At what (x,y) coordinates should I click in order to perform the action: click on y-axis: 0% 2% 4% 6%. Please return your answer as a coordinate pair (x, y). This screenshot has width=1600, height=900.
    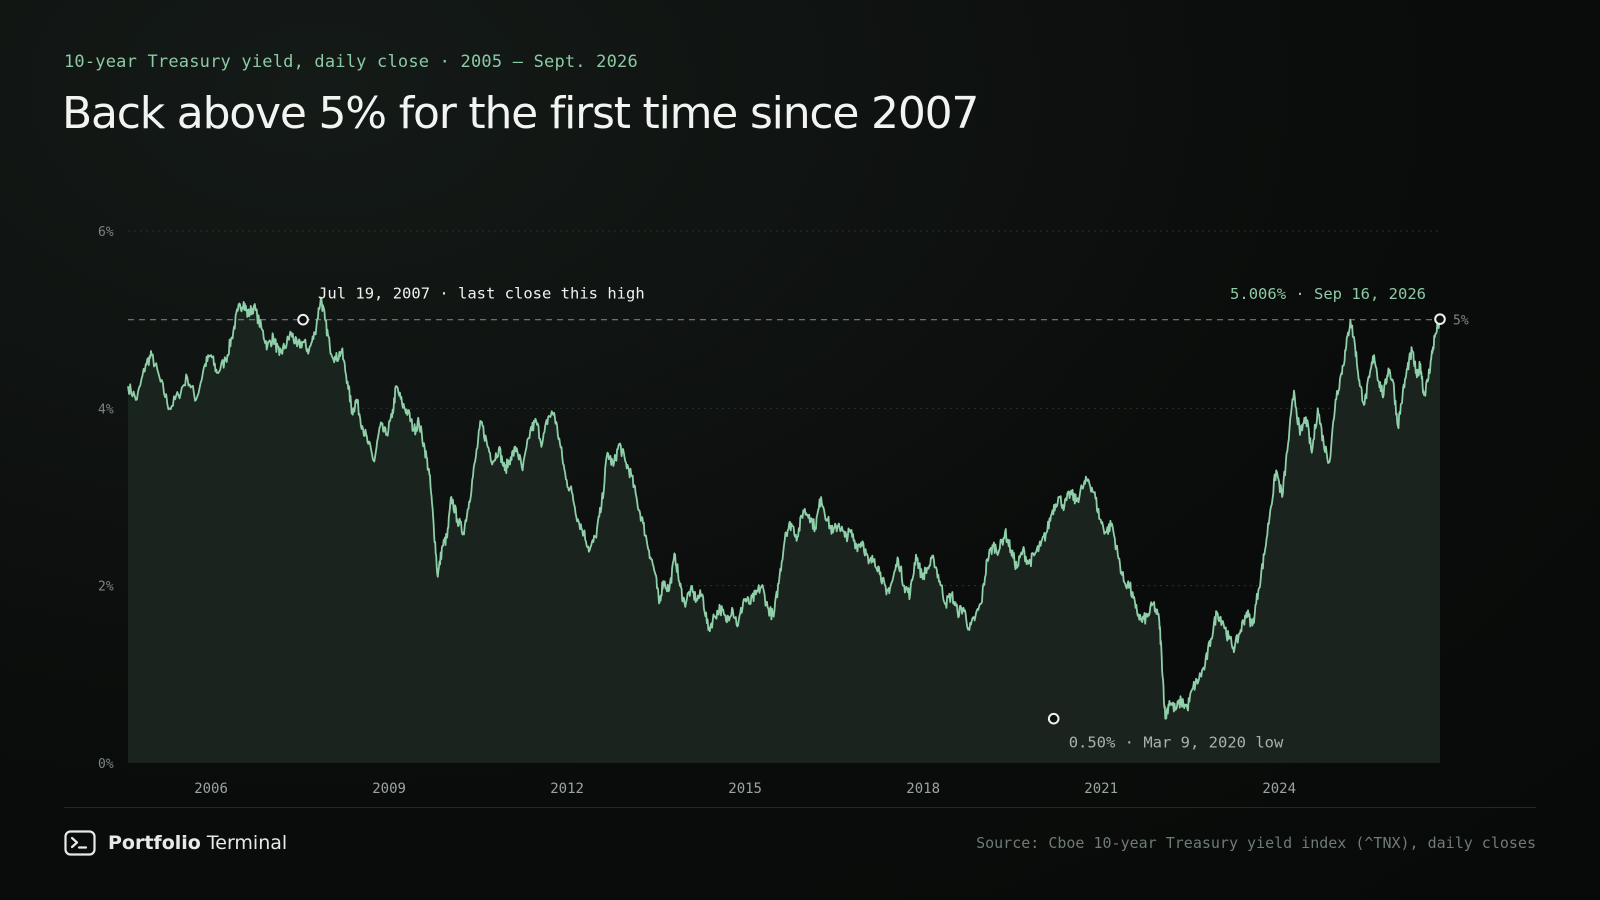
    Looking at the image, I should click on (106, 498).